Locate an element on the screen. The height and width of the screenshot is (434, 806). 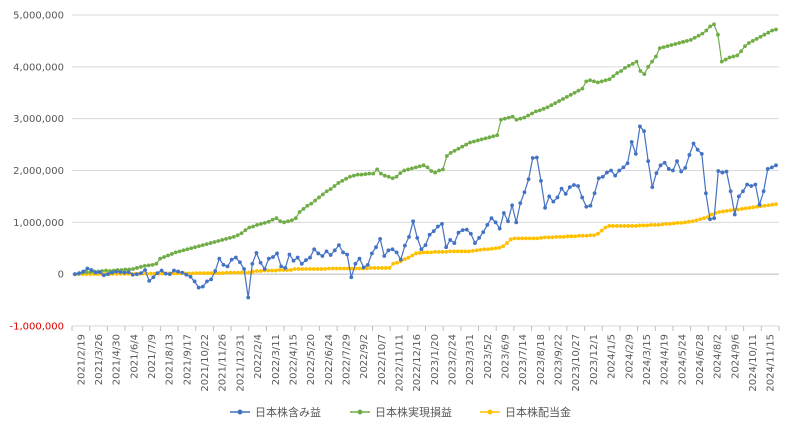
x-tick-label: 2024/4/19 is located at coordinates (665, 359).